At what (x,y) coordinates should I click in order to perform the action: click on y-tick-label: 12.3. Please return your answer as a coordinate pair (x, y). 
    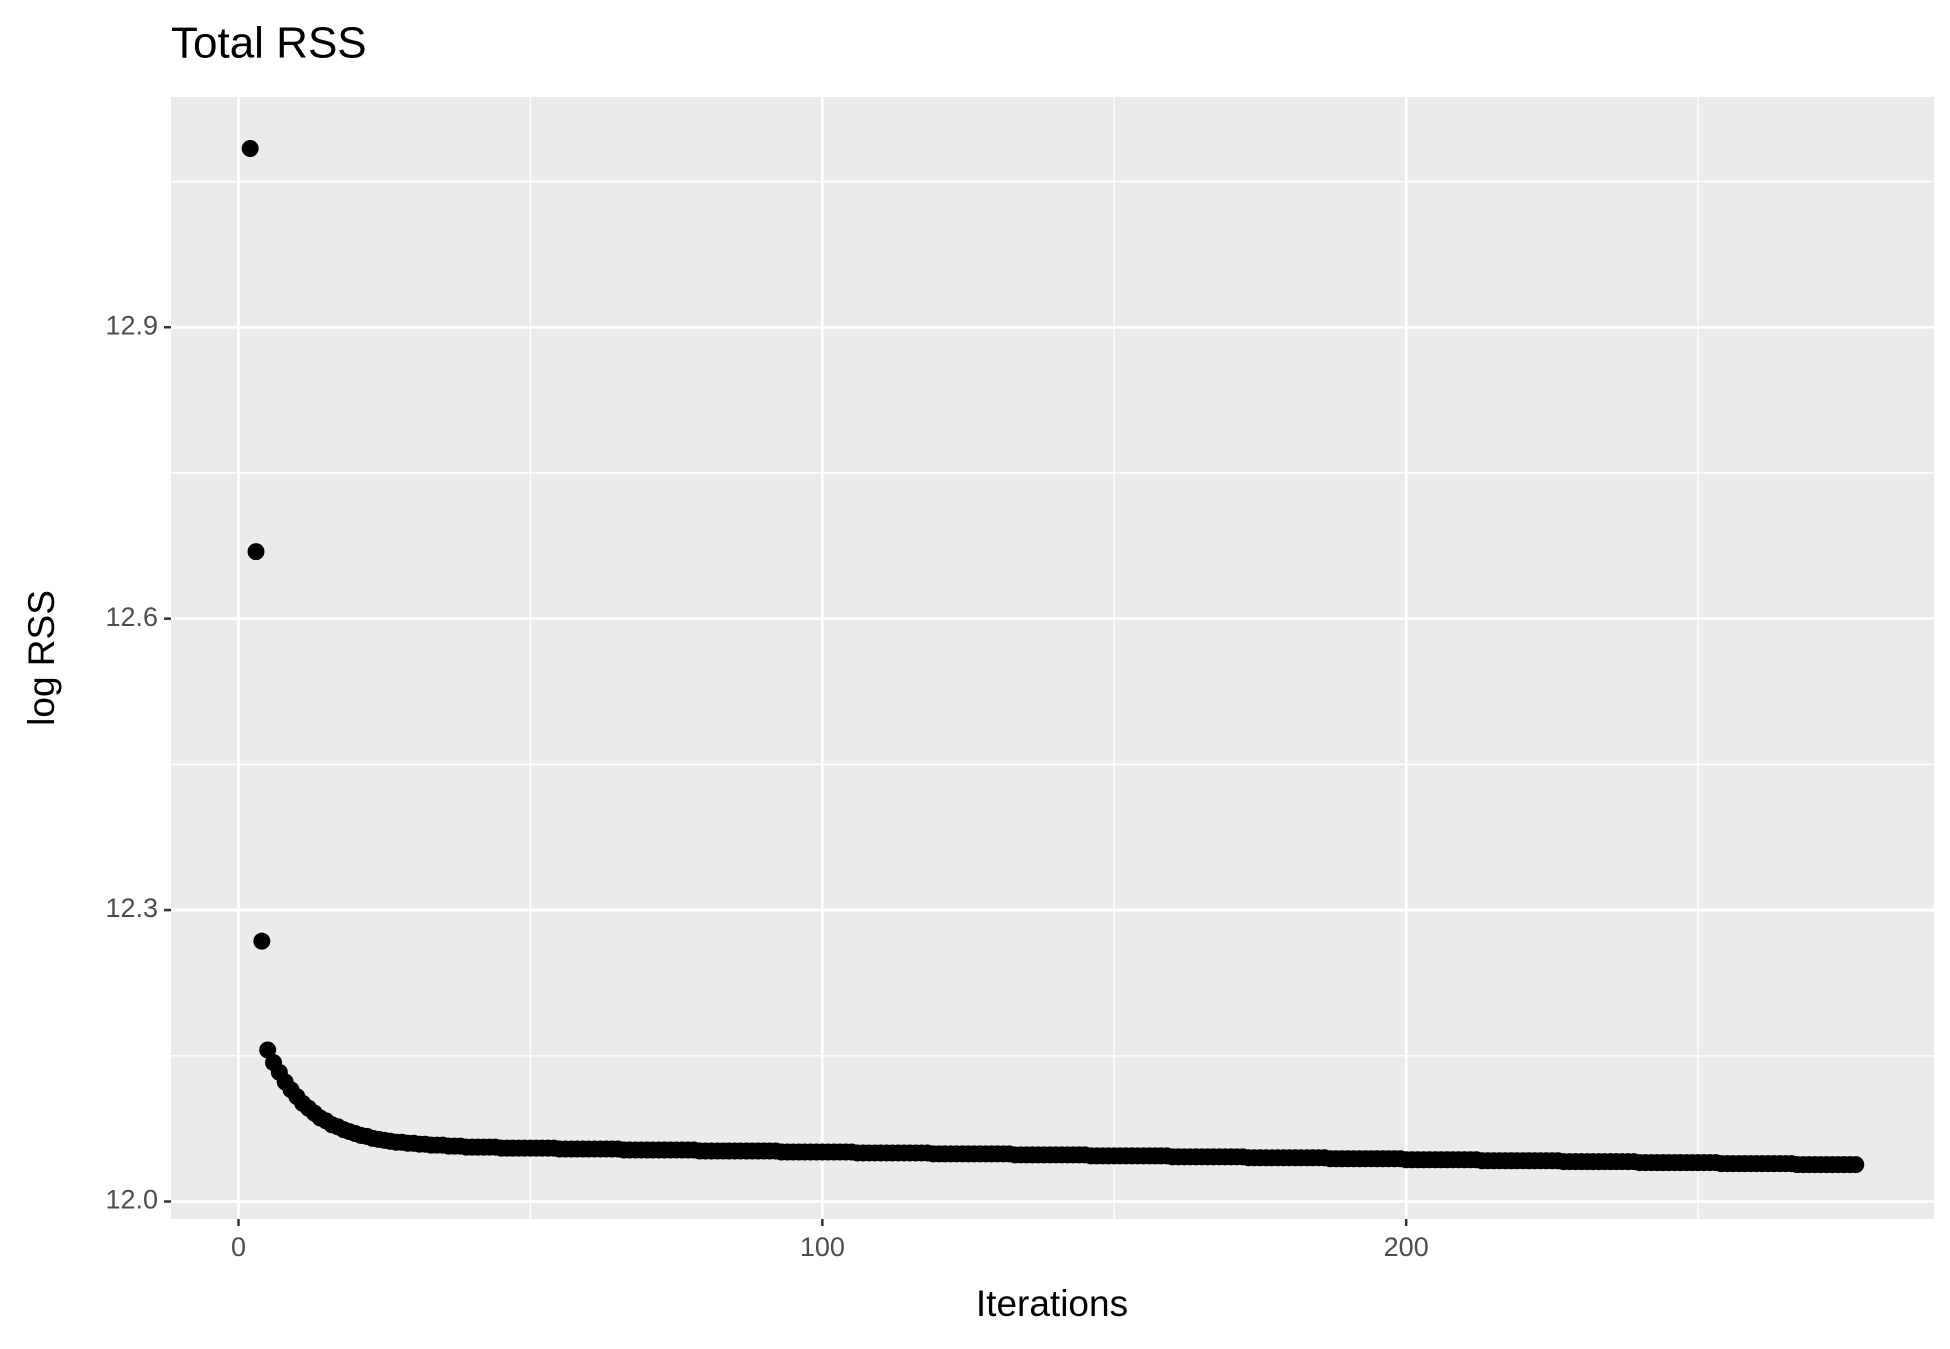
    Looking at the image, I should click on (131, 908).